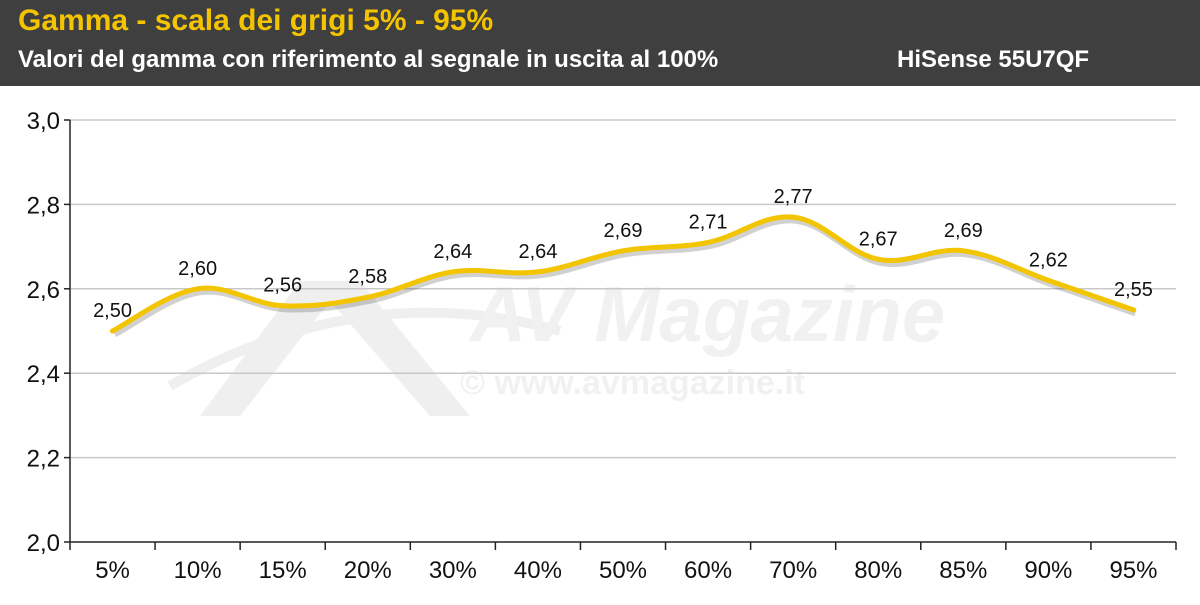  I want to click on x-tick-label: 50%, so click(623, 570).